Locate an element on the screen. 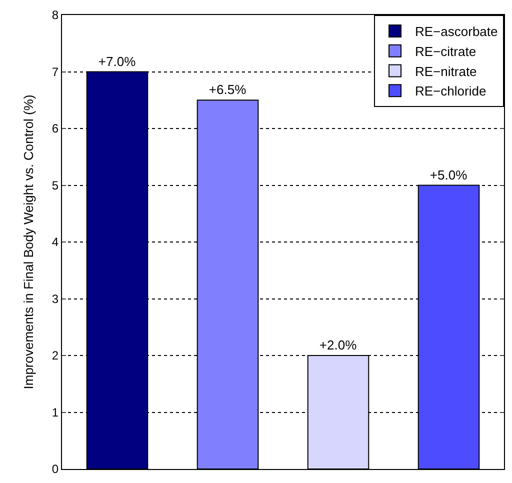  y-tick-label: 2 is located at coordinates (55, 355).